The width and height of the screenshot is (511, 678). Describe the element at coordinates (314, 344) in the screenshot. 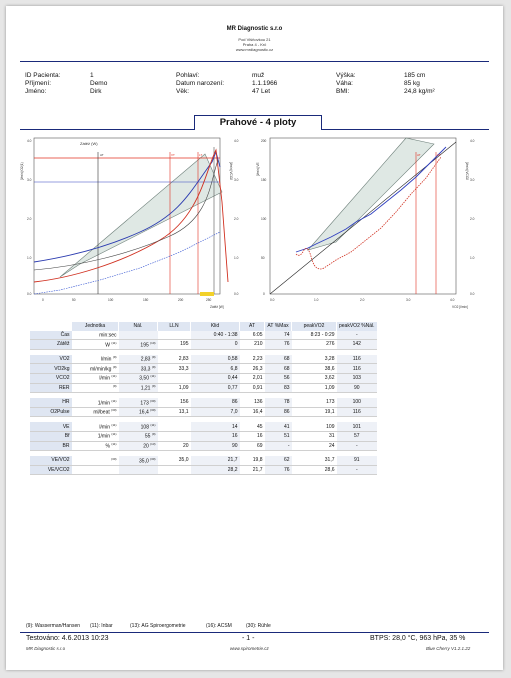

I see `cell-peak: 276` at that location.